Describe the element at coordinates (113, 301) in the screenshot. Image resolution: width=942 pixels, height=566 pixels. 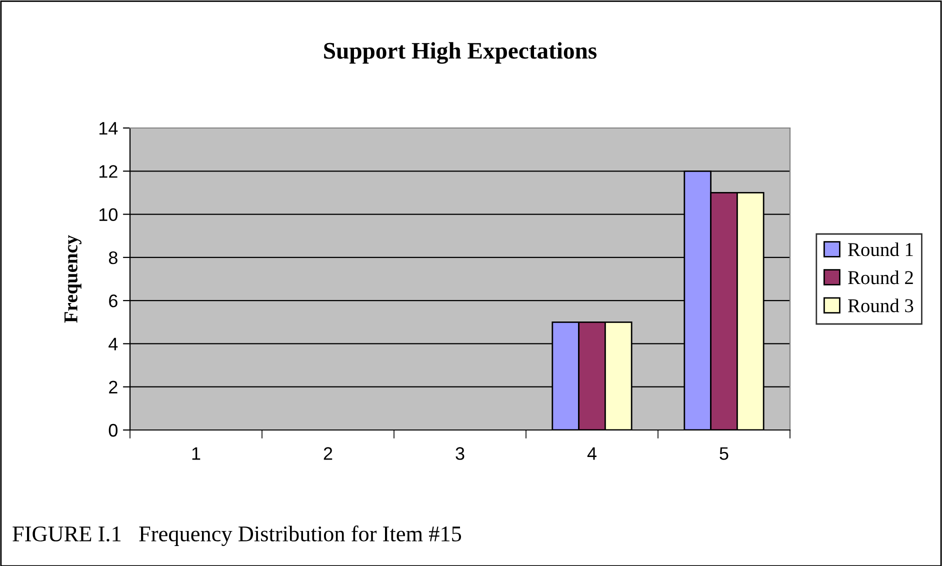
I see `y-tick-label: 6` at that location.